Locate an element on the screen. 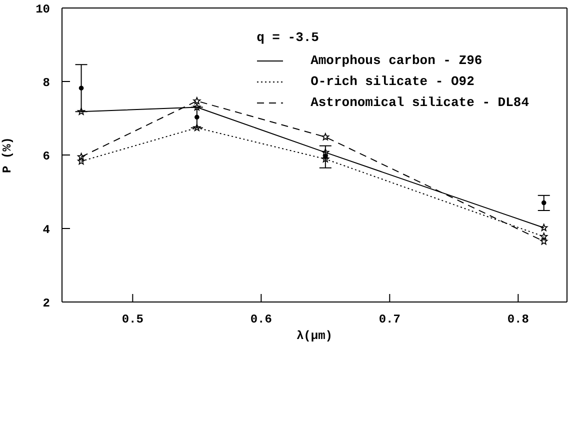 This screenshot has width=569, height=427. x-tick-label: 0.8 is located at coordinates (518, 319).